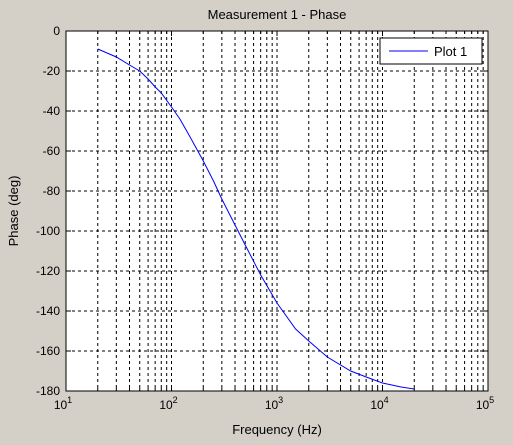 The image size is (513, 445). Describe the element at coordinates (48, 231) in the screenshot. I see `y-tick-label: -100` at that location.